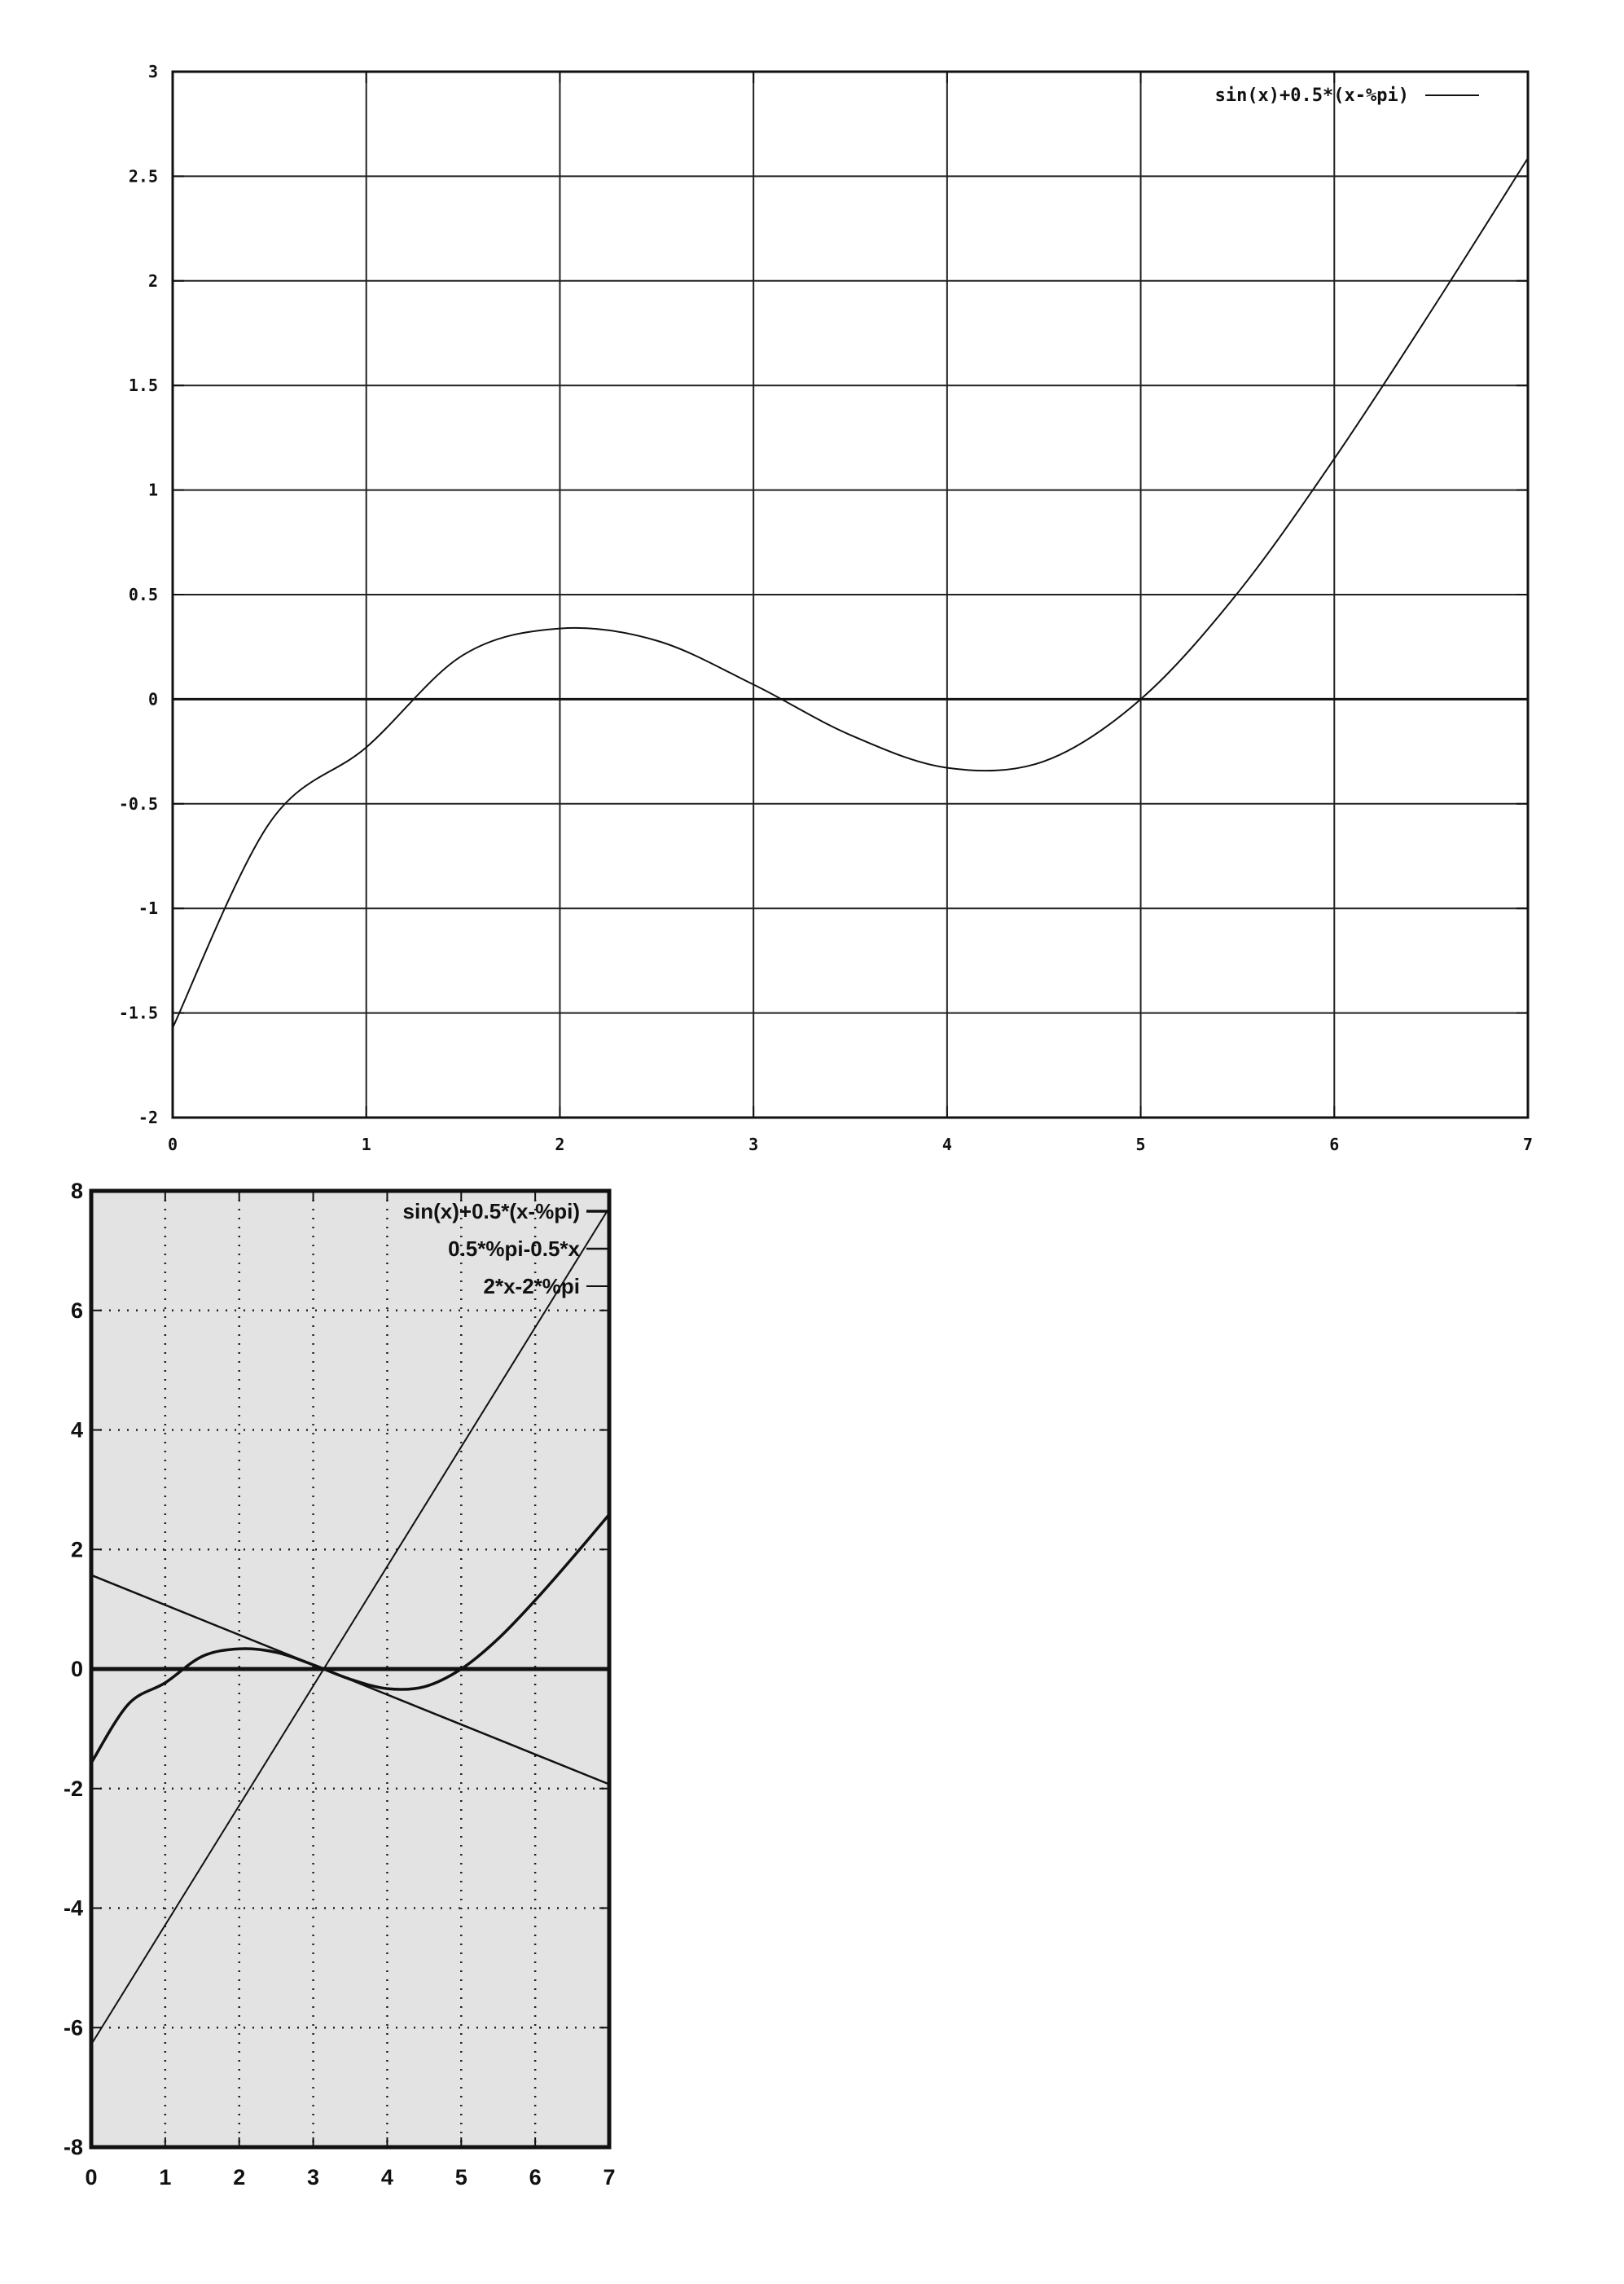  I want to click on y-tick-label: -0.5, so click(138, 804).